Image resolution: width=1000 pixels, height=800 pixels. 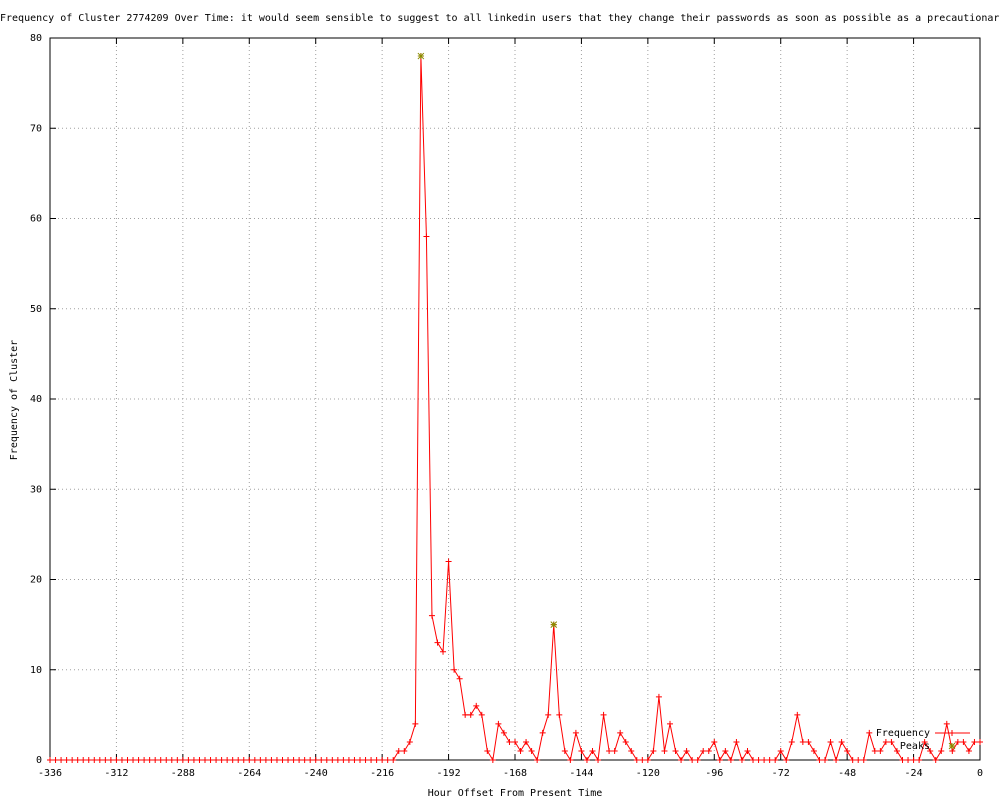 I want to click on x-tick-label: -336, so click(x=50, y=773).